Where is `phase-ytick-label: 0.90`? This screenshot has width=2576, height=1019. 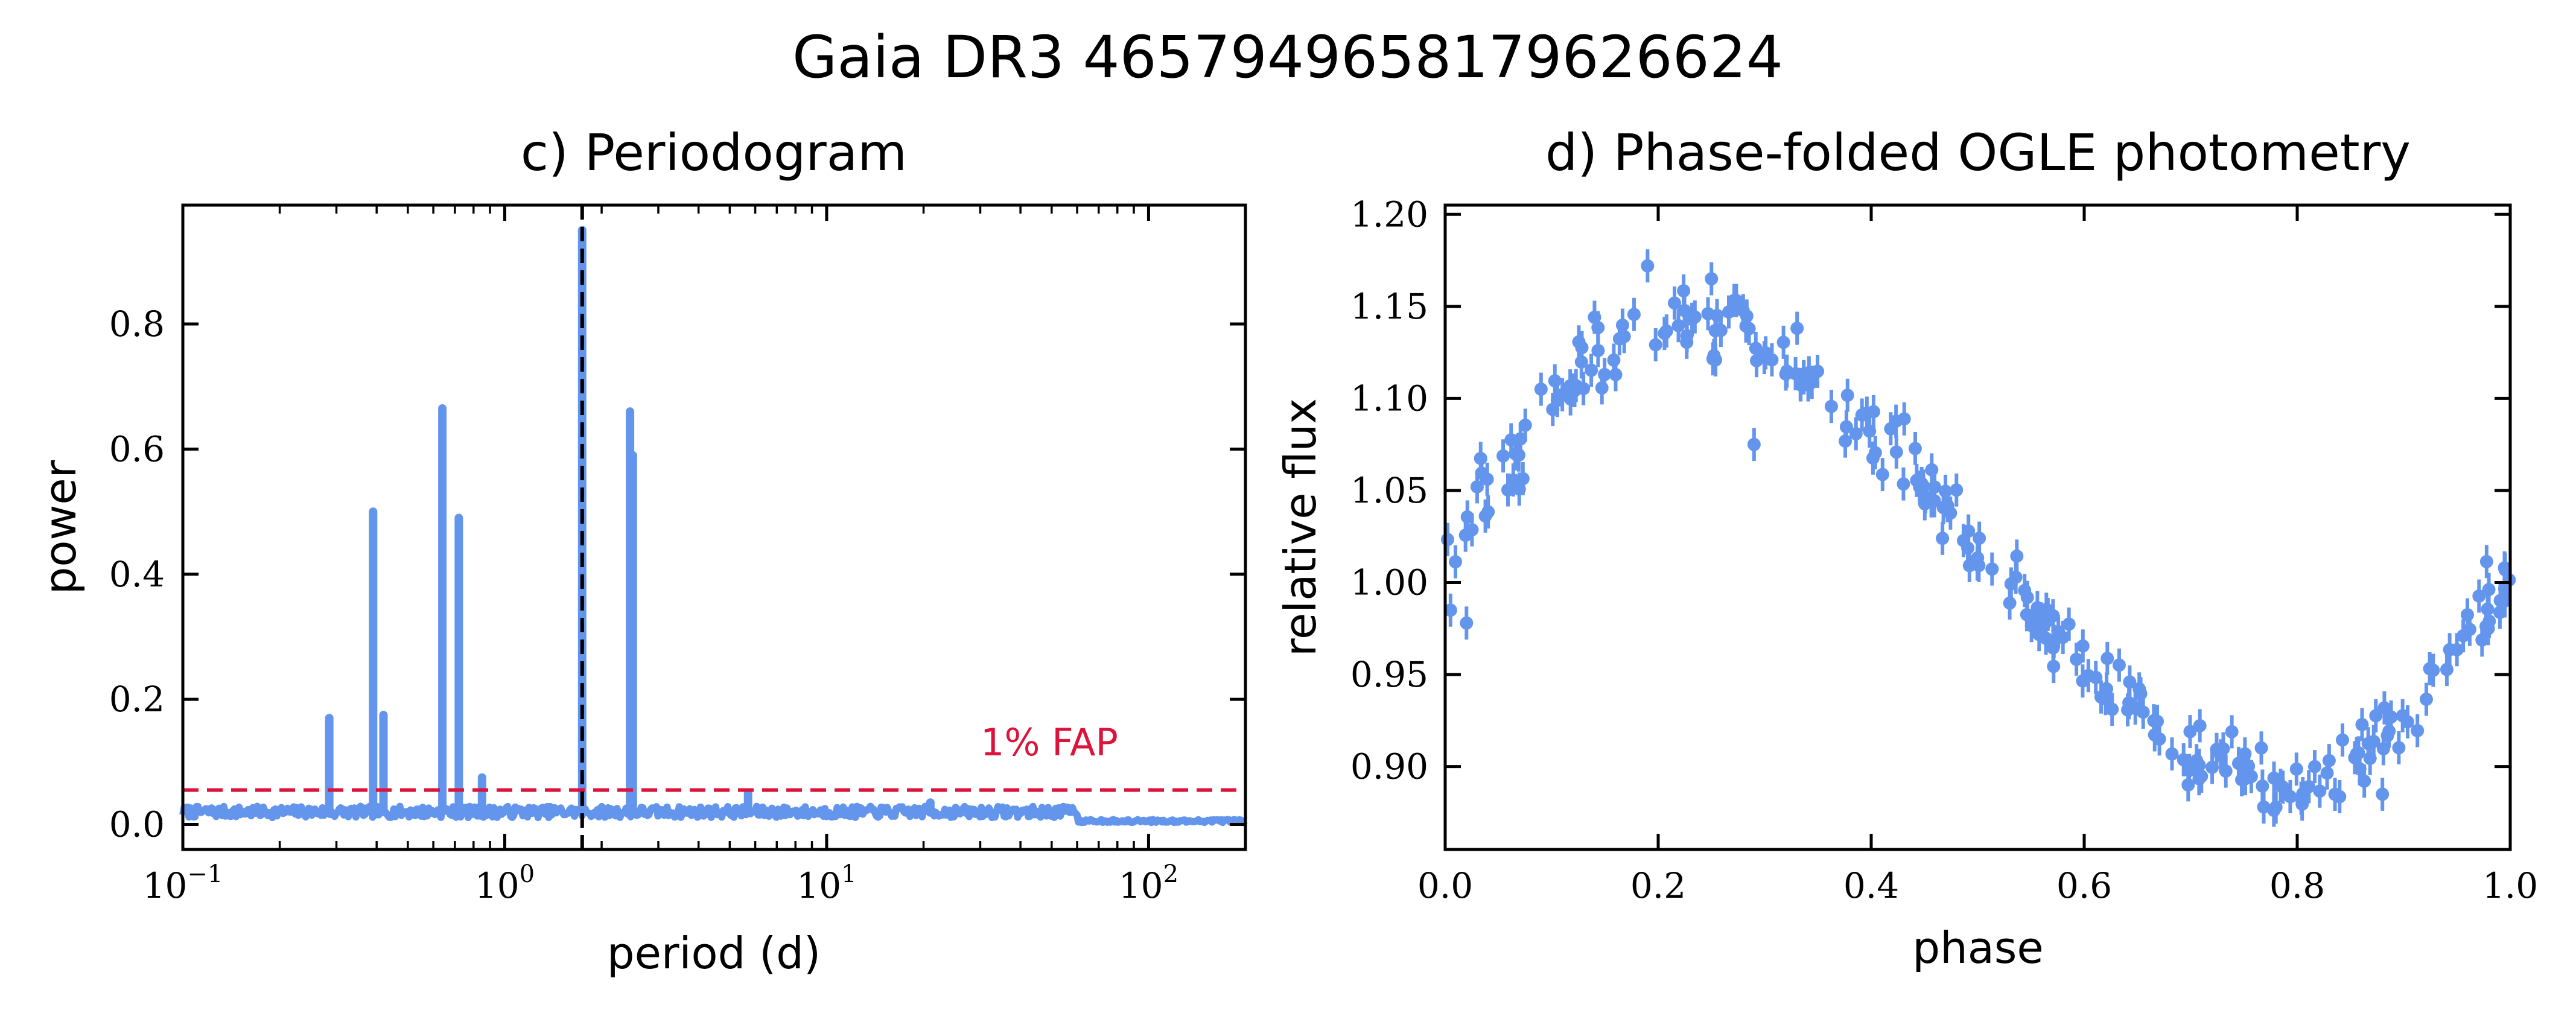 phase-ytick-label: 0.90 is located at coordinates (1389, 766).